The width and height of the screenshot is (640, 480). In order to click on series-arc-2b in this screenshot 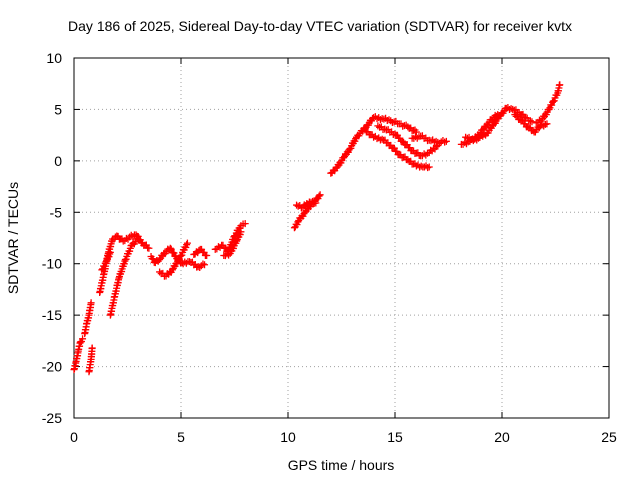, I will do `click(124, 276)`.